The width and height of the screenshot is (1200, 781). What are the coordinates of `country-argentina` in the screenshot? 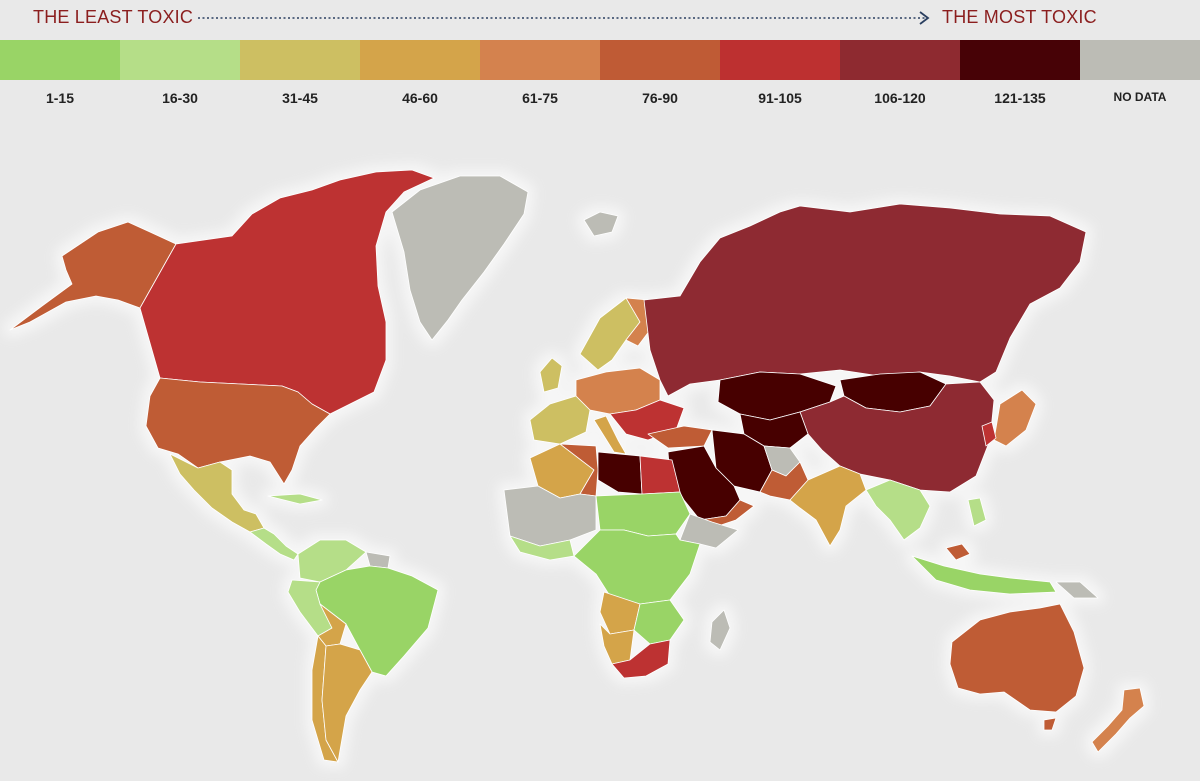 It's located at (347, 703).